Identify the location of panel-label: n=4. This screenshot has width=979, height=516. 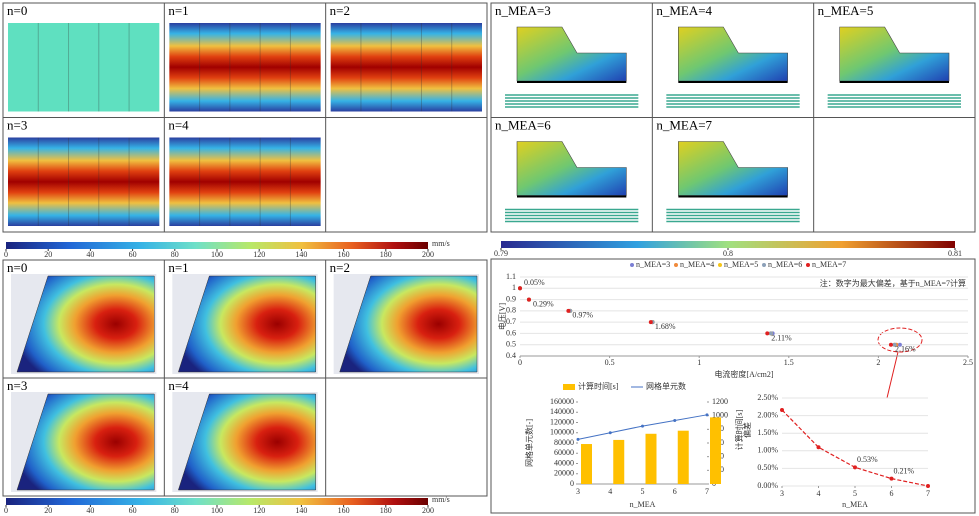
(178, 124).